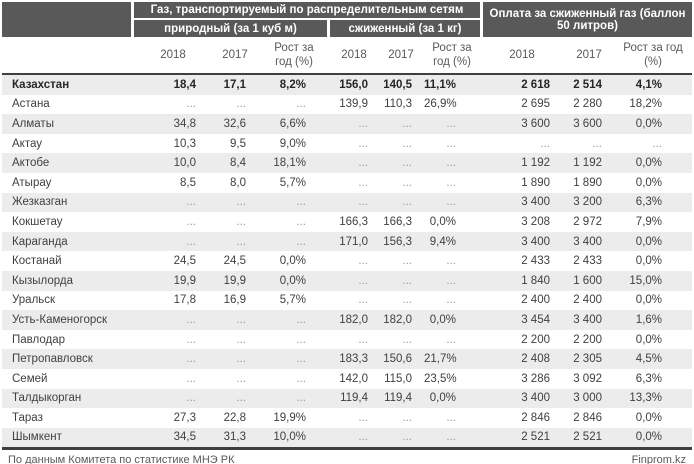 The height and width of the screenshot is (464, 694). What do you see at coordinates (238, 182) in the screenshot?
I see `value-cell: 8,0` at bounding box center [238, 182].